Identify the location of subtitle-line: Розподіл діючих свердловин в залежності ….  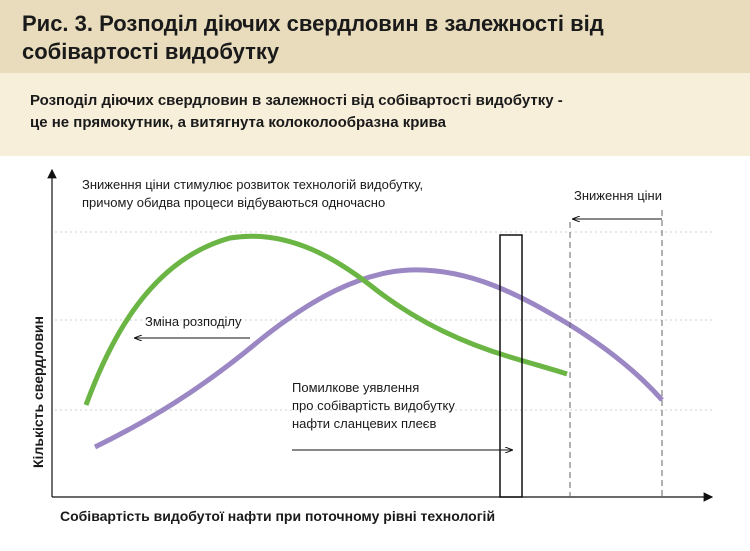
(296, 100).